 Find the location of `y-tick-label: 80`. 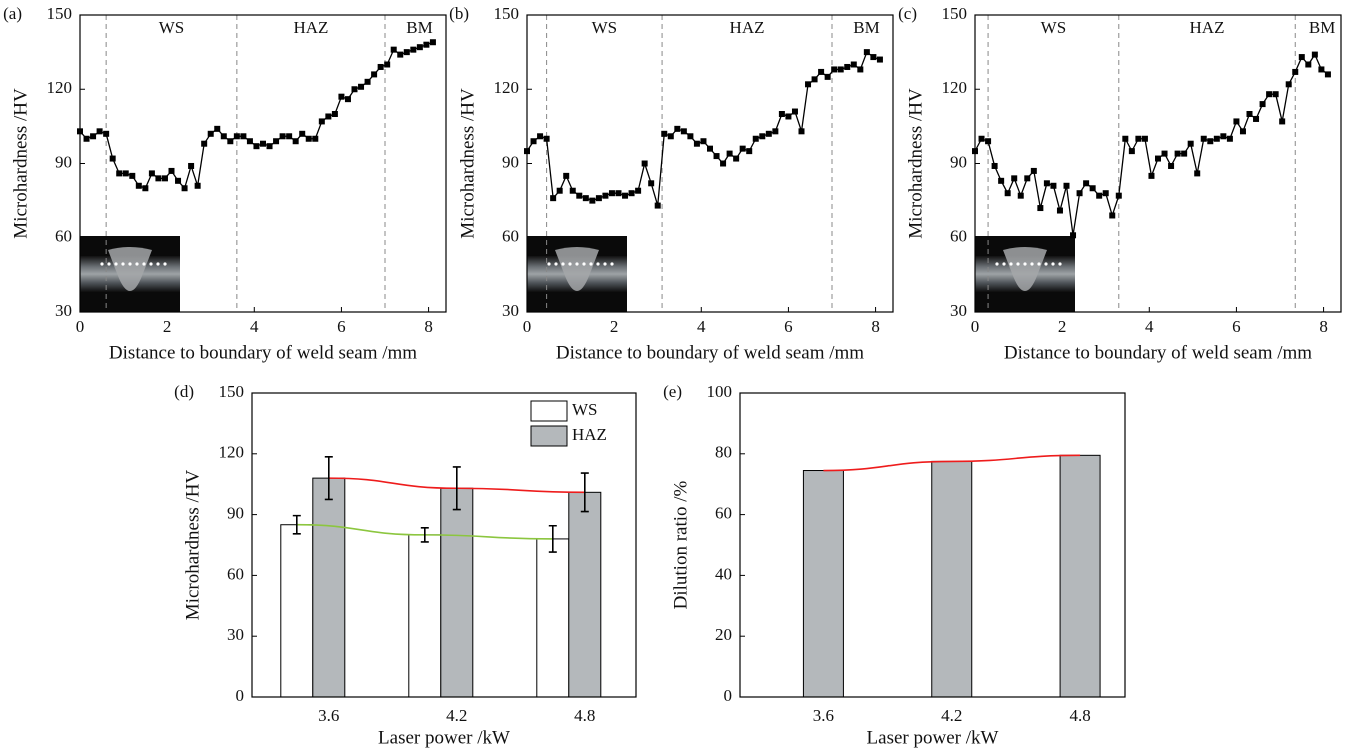

y-tick-label: 80 is located at coordinates (723, 452).